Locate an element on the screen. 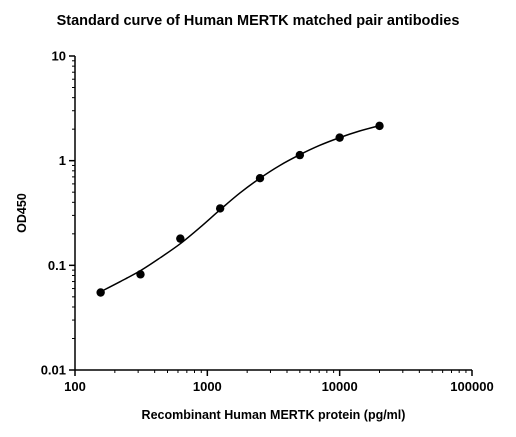 This screenshot has width=516, height=437. y-tick-label: 0.01 is located at coordinates (53, 370).